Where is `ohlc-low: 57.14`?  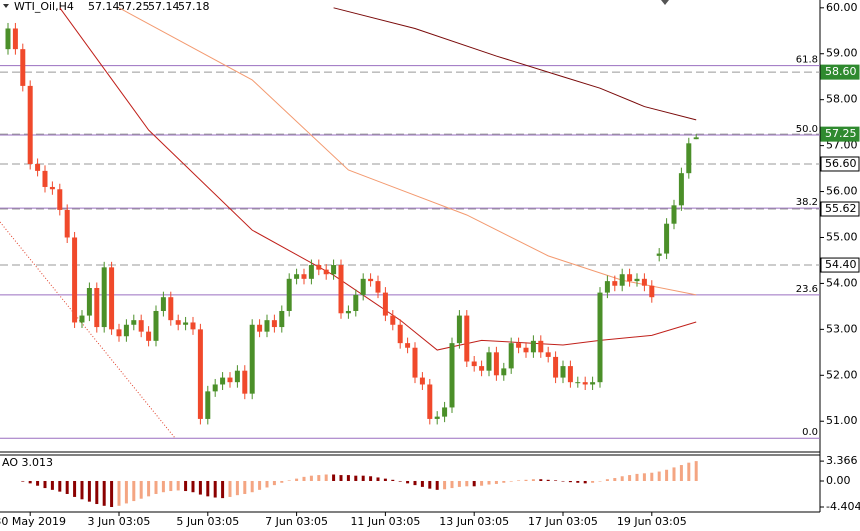
ohlc-low: 57.14 is located at coordinates (164, 6).